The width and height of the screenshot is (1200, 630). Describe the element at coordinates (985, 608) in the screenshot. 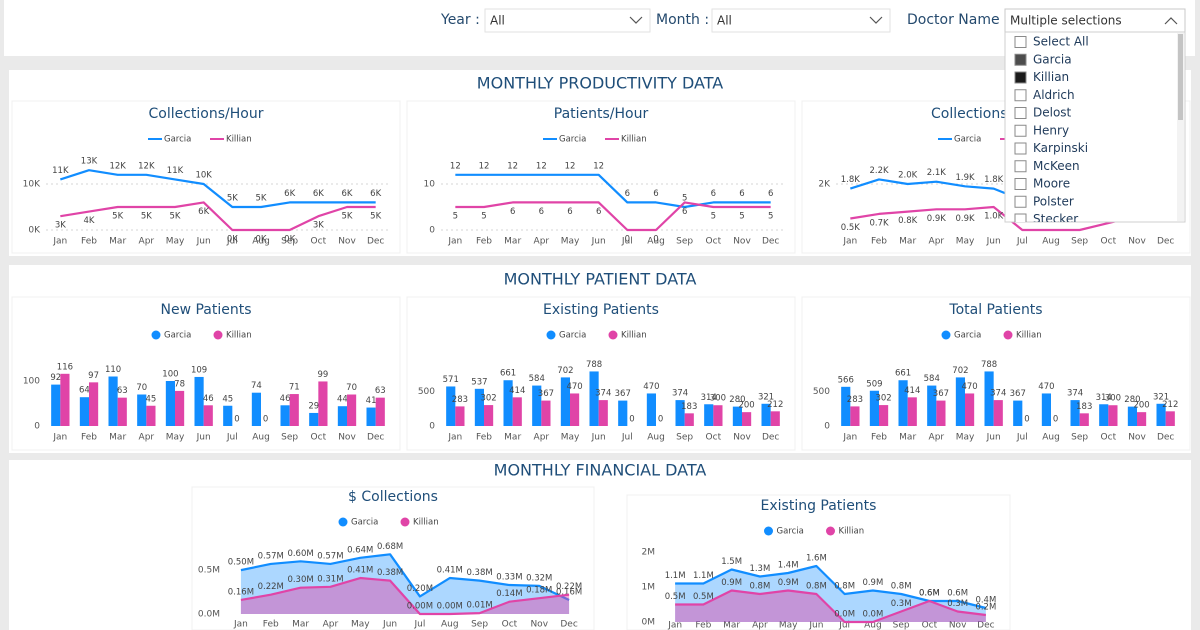

I see `data-label: 0.2M` at that location.